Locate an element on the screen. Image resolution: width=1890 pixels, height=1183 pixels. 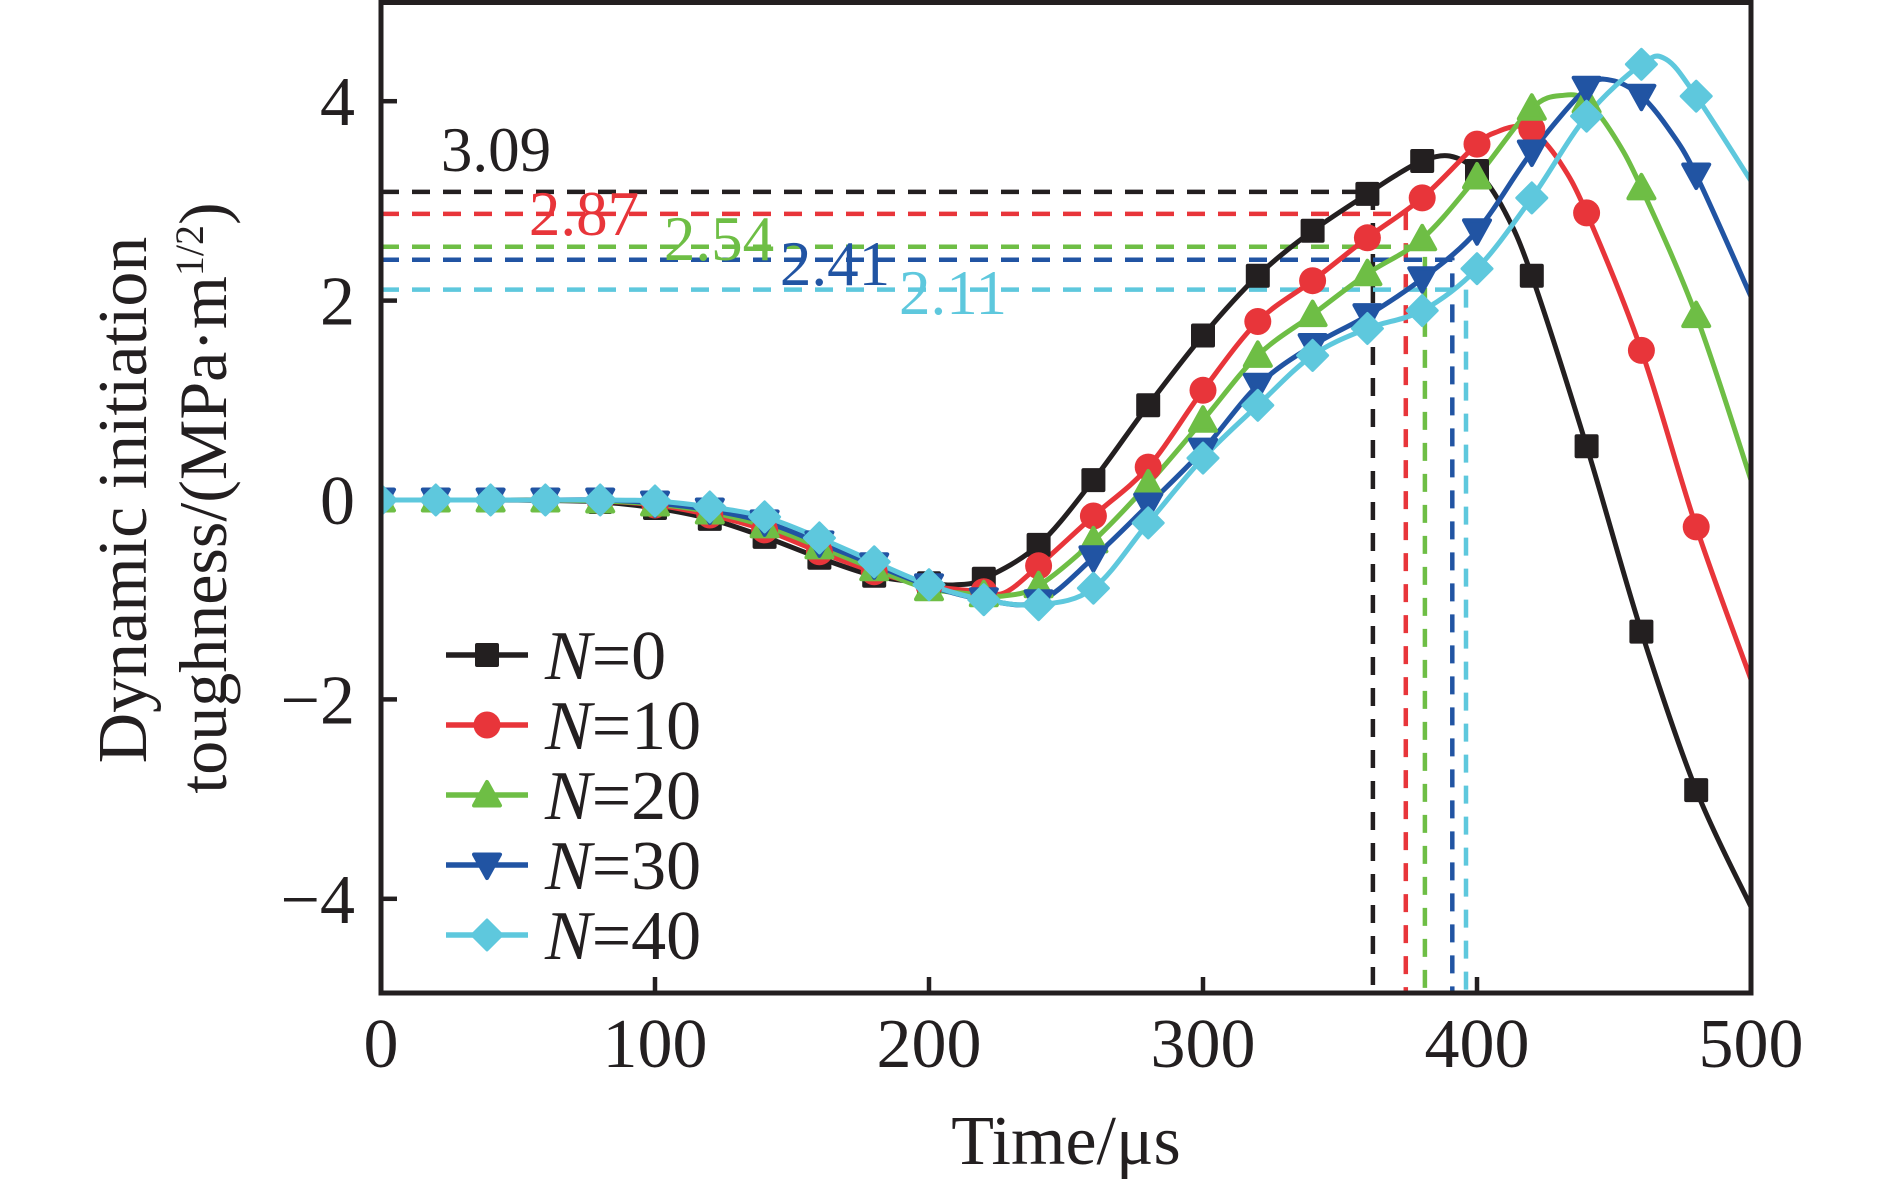
svg-text: 500 is located at coordinates (1751, 1044).